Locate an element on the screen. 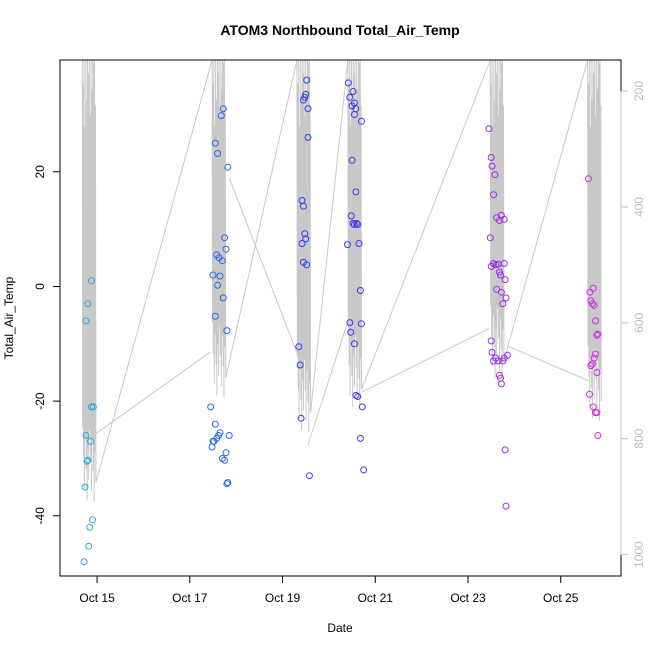  secondary-tick-label: 200 is located at coordinates (639, 91).